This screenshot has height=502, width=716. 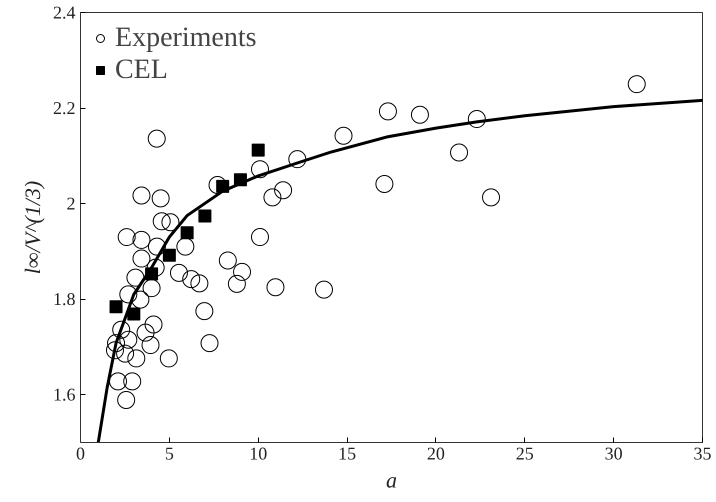 What do you see at coordinates (80, 454) in the screenshot?
I see `x-tick-label: 0` at bounding box center [80, 454].